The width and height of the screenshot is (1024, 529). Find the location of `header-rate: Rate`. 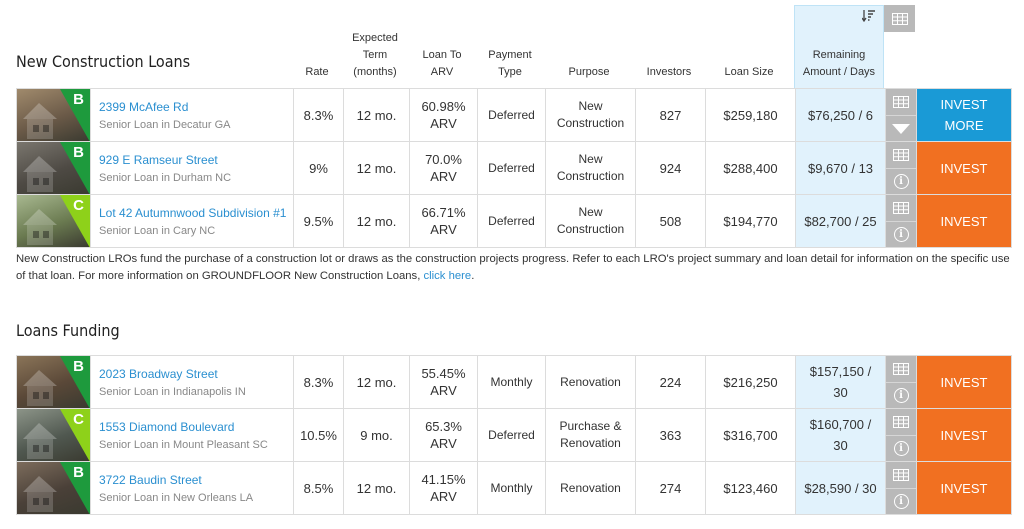

header-rate: Rate is located at coordinates (317, 72).